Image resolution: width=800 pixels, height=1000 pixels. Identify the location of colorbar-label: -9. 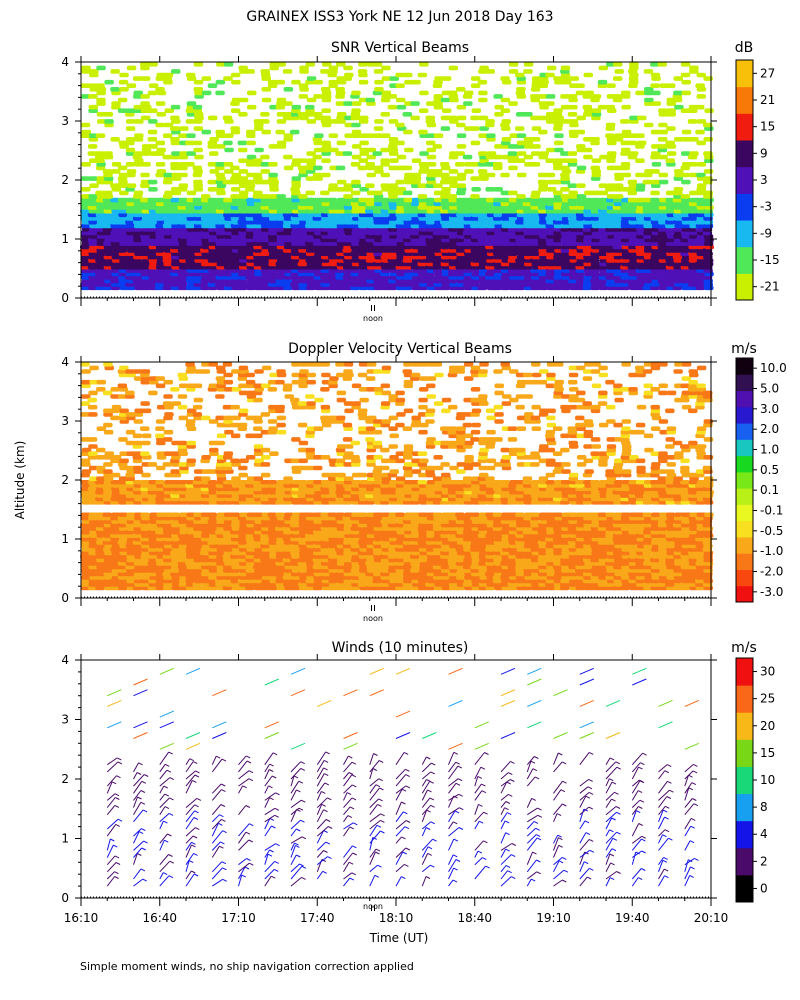
(766, 233).